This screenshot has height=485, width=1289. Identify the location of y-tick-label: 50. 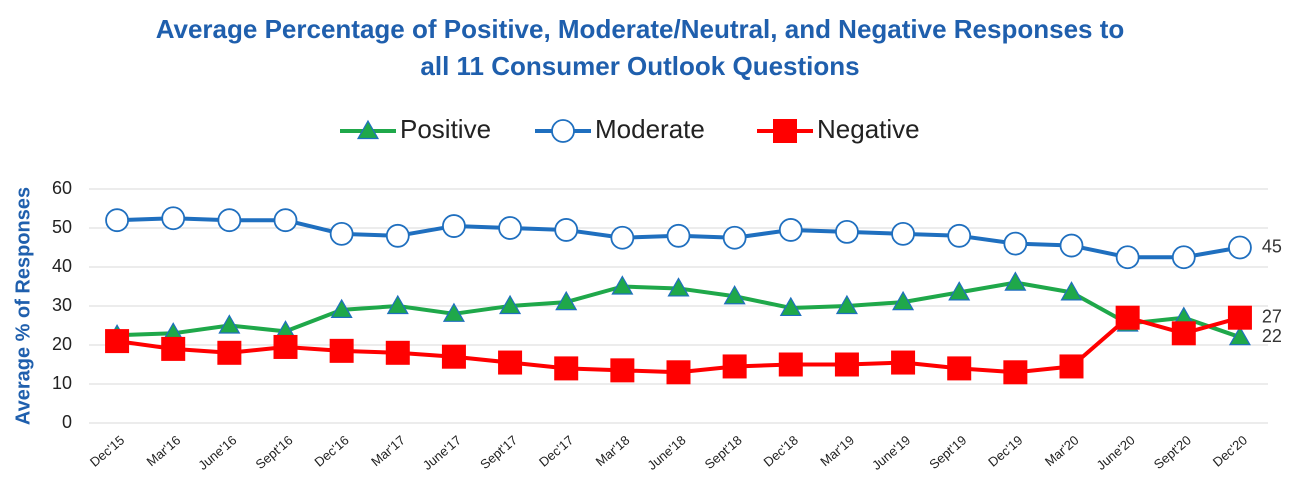
(62, 227).